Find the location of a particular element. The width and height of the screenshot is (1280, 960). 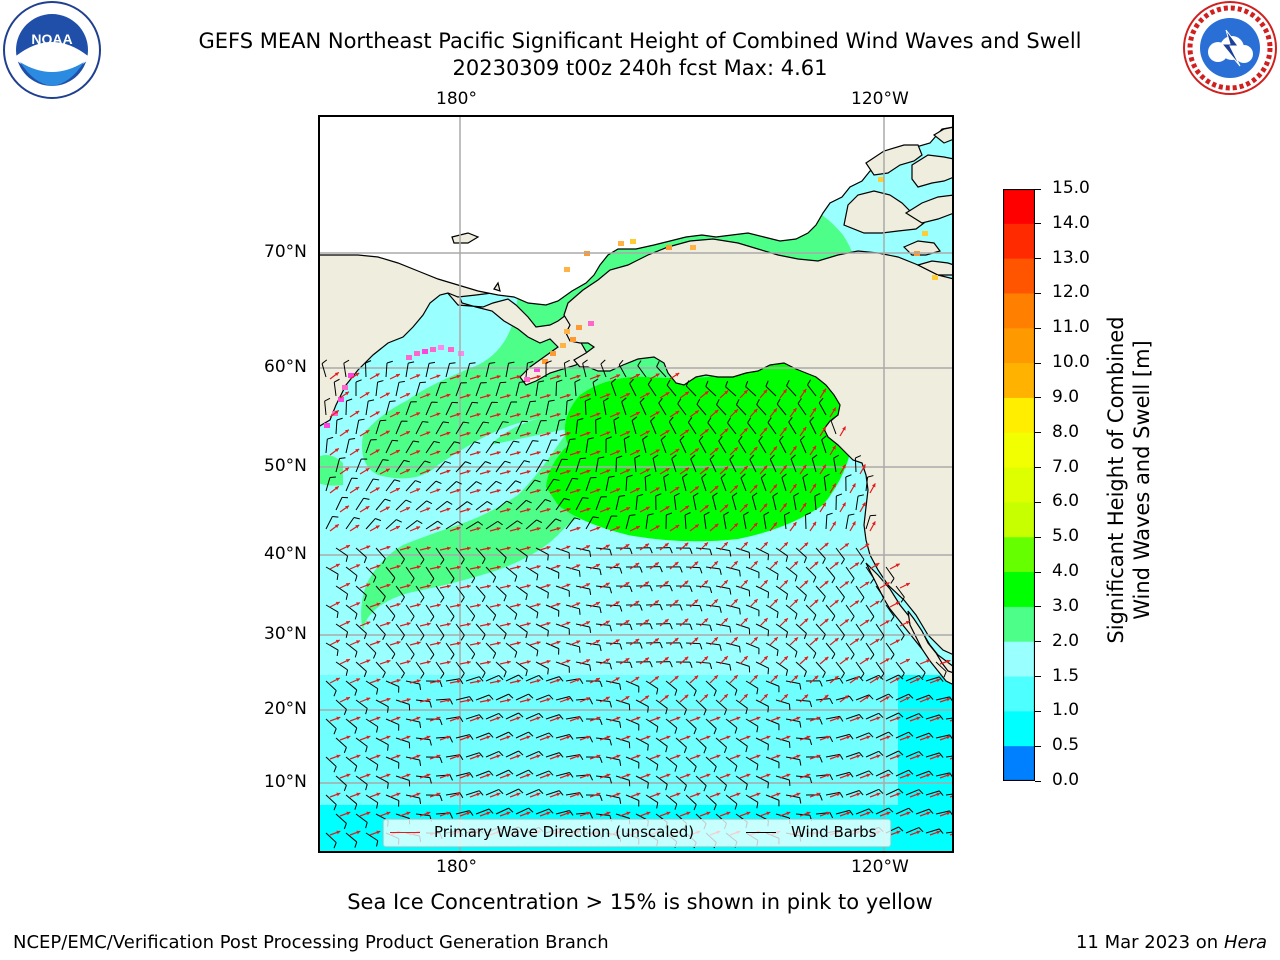

lat-tick-50n: 50°N is located at coordinates (285, 466).